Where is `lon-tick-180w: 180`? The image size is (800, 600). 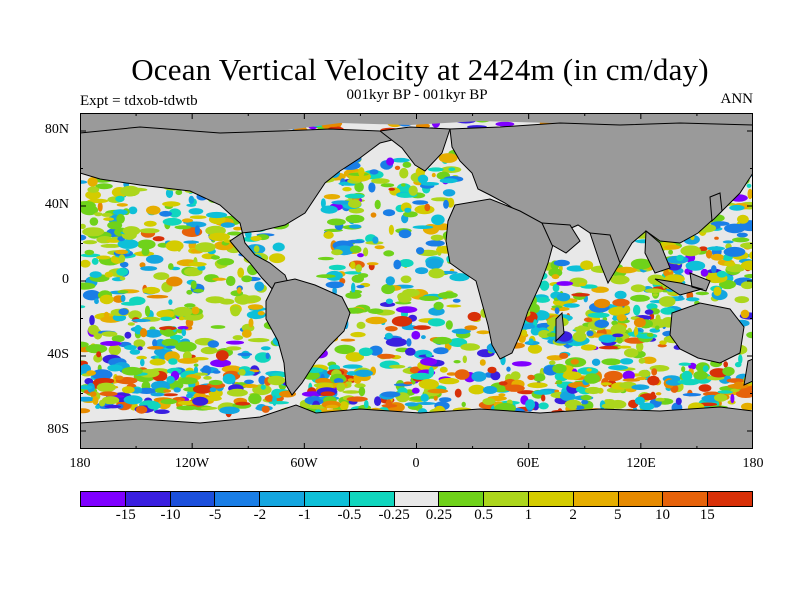 lon-tick-180w: 180 is located at coordinates (80, 463).